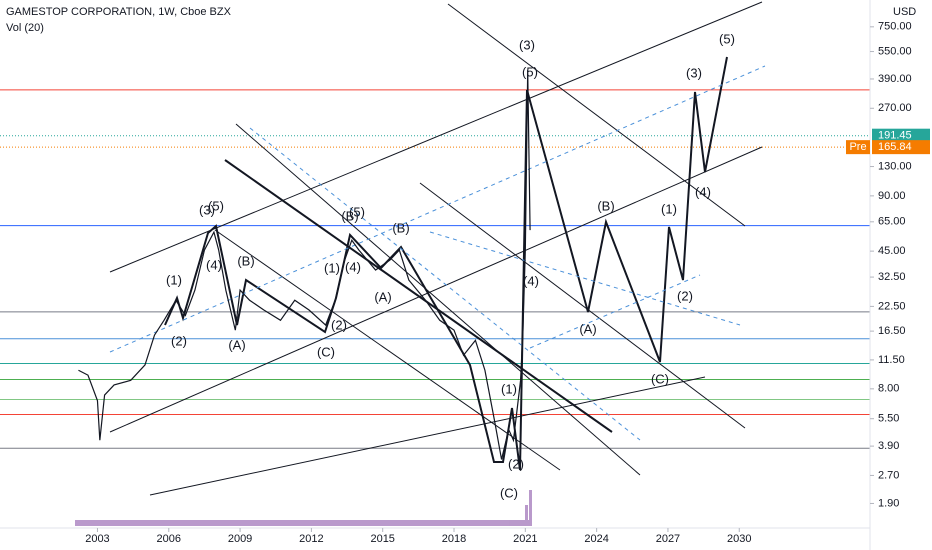 Image resolution: width=932 pixels, height=550 pixels. I want to click on subtitle: Vol (20), so click(25, 28).